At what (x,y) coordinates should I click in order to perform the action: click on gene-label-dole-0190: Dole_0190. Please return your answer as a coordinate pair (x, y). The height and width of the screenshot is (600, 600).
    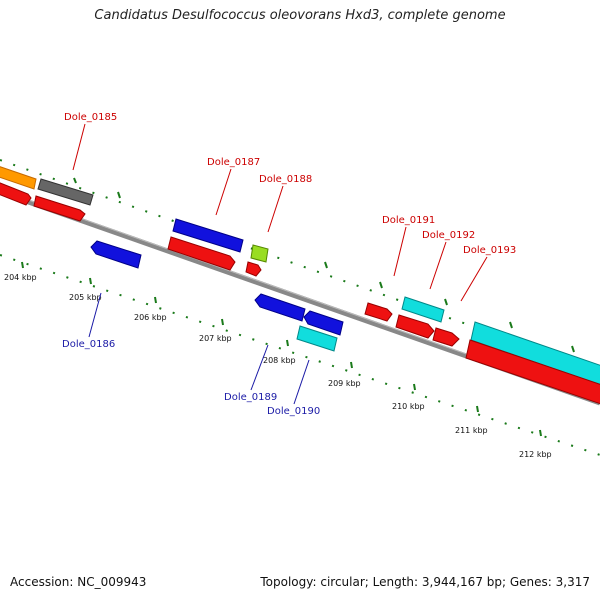
    Looking at the image, I should click on (293, 411).